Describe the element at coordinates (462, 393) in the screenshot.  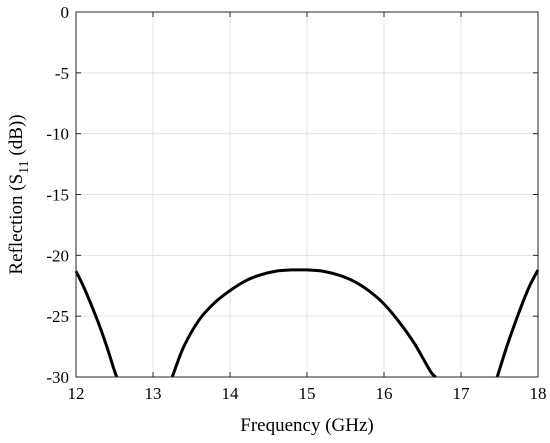
I see `x-tick-label: 17` at that location.